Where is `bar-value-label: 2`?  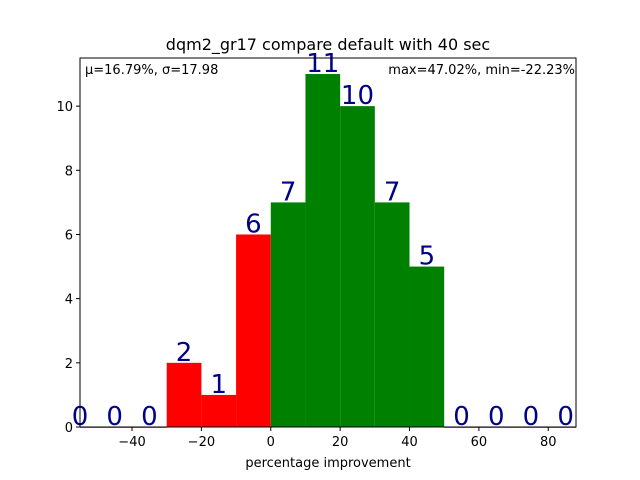
bar-value-label: 2 is located at coordinates (184, 353).